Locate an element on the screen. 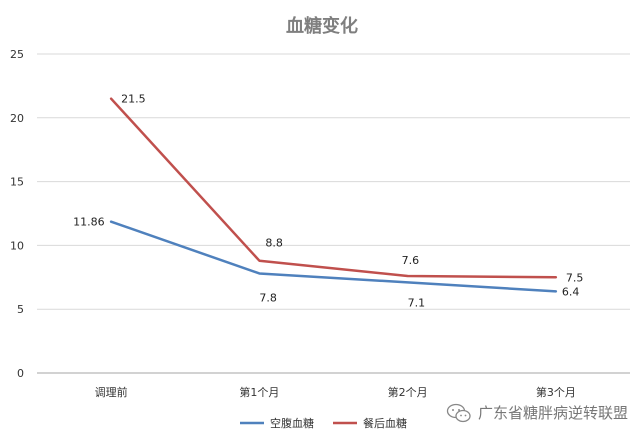  watermark: 广东省糖胖病逆转联盟 is located at coordinates (537, 412).